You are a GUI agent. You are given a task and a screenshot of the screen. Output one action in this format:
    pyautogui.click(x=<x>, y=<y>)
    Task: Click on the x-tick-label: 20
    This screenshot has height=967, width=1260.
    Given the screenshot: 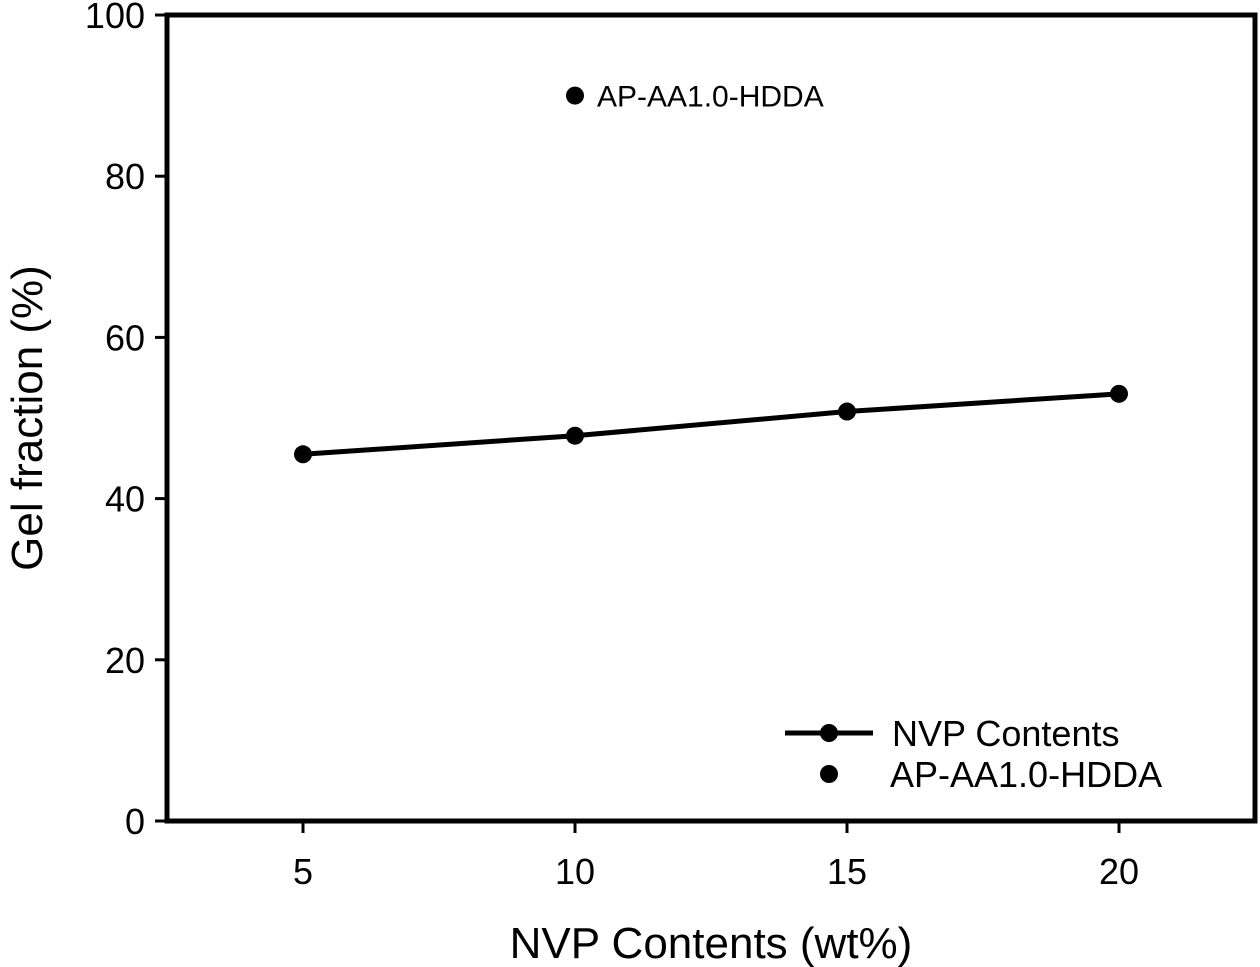 What is the action you would take?
    pyautogui.click(x=1119, y=871)
    